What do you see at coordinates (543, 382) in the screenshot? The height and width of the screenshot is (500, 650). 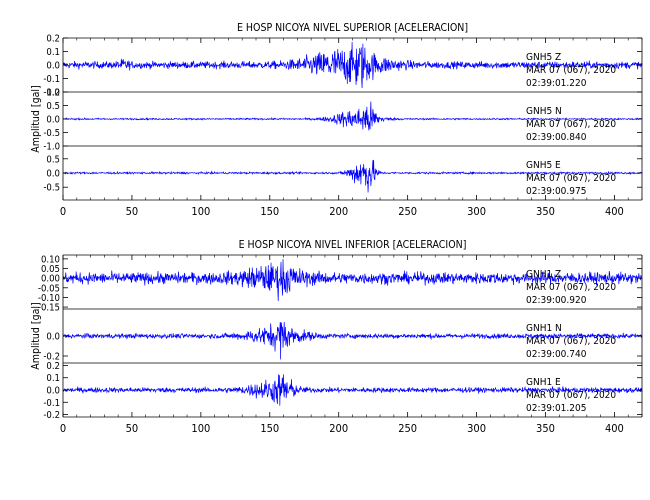 I see `station-label: GNH1 E` at bounding box center [543, 382].